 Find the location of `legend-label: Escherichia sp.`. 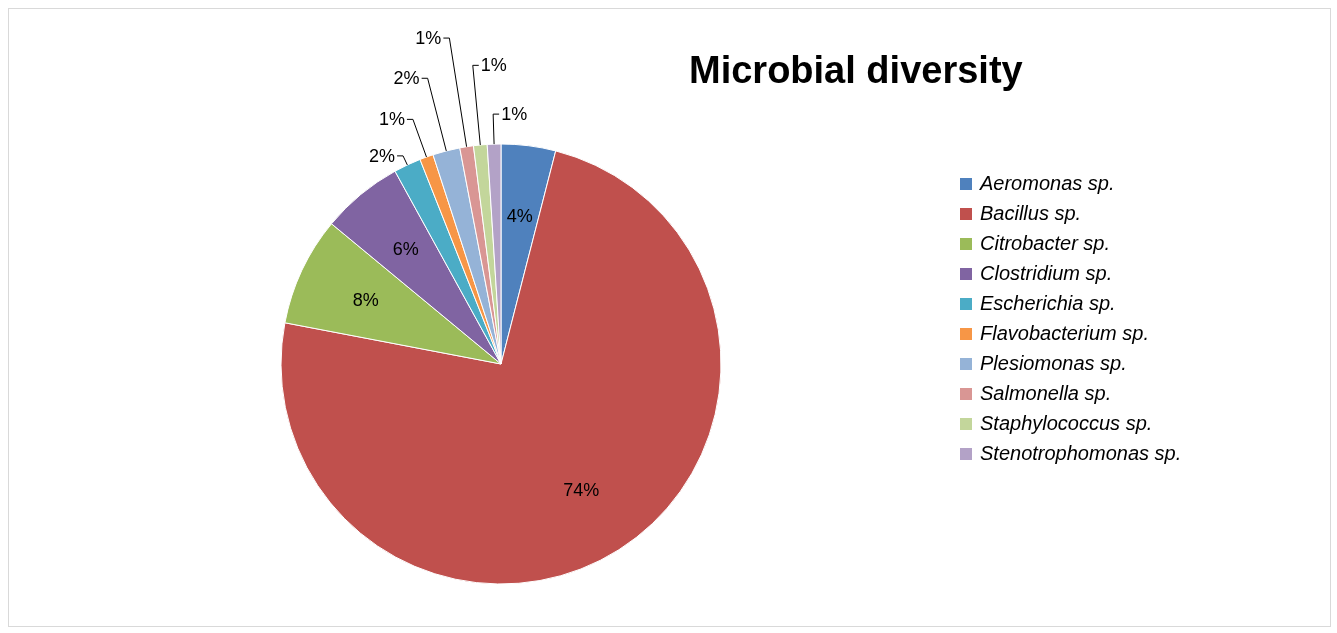

legend-label: Escherichia sp. is located at coordinates (1048, 302).